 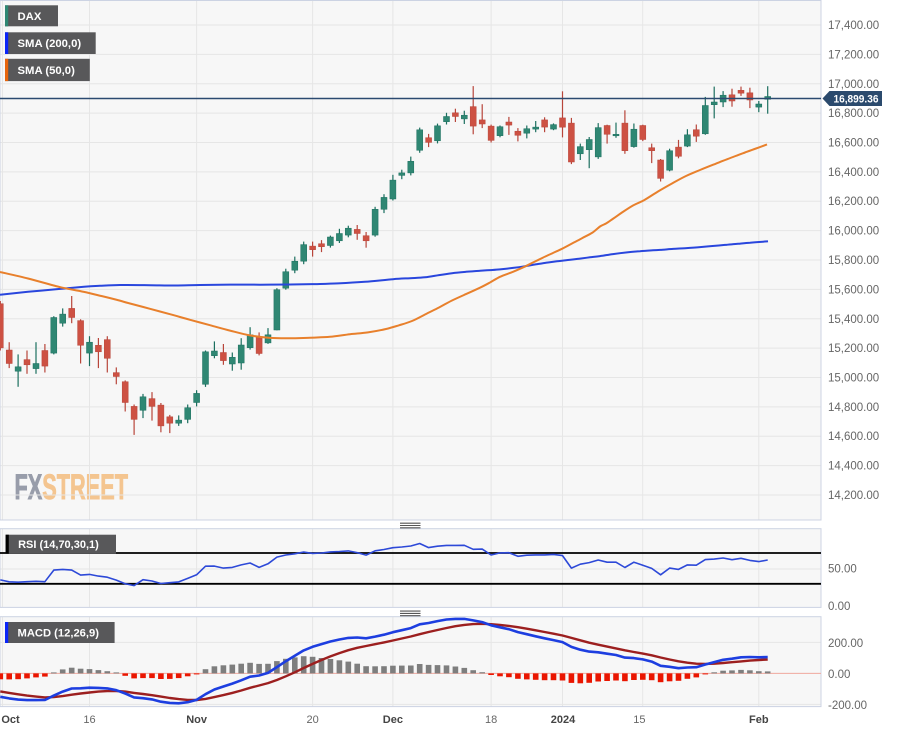 I want to click on svg-text: 15,400.00, so click(x=853, y=320).